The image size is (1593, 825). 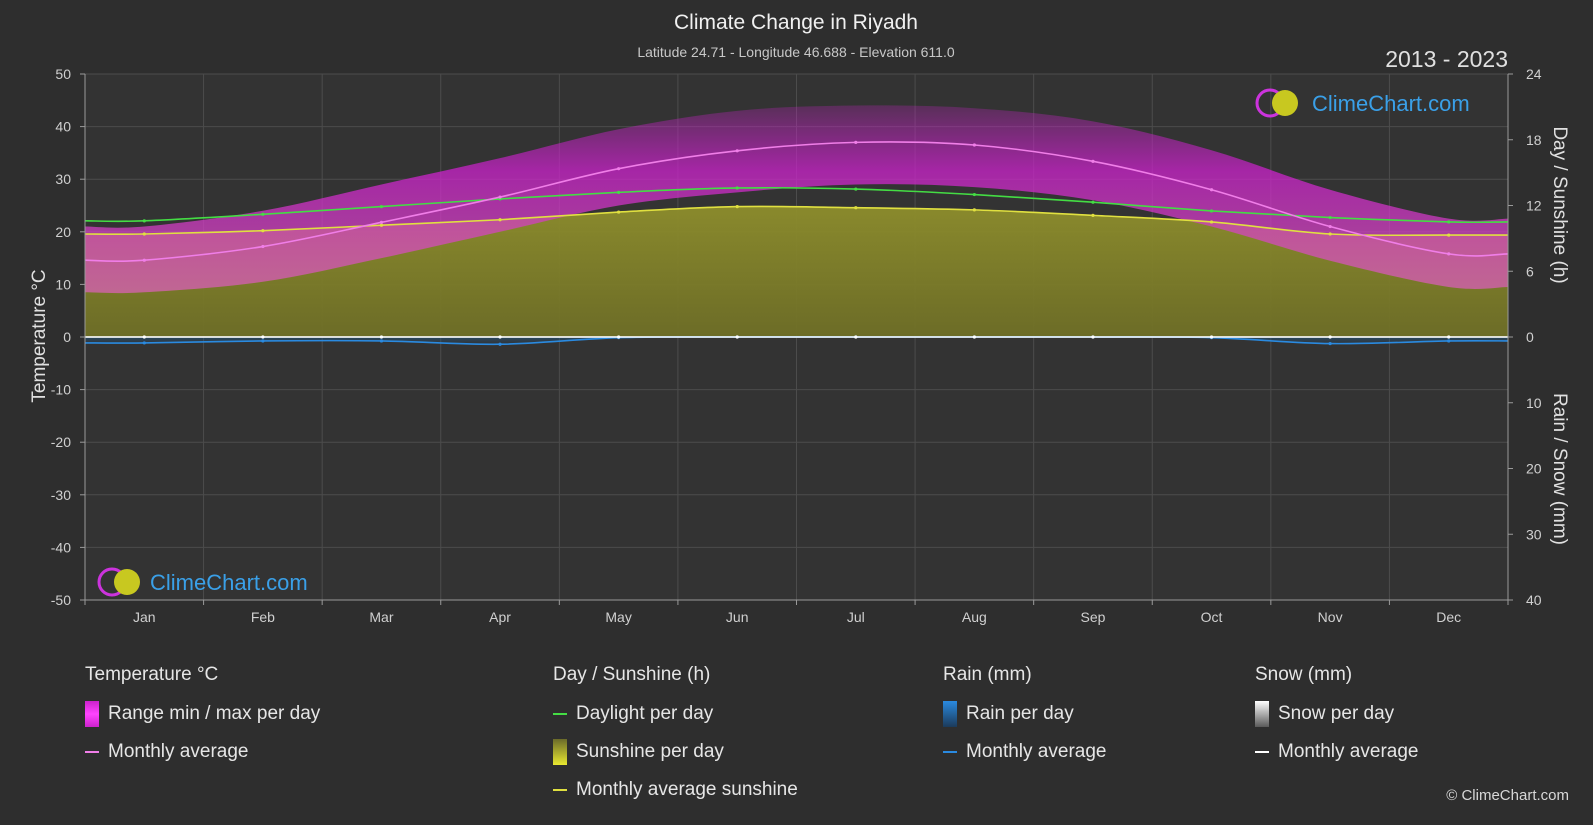 I want to click on legend-snow-avg-label: Monthly average, so click(x=1348, y=751).